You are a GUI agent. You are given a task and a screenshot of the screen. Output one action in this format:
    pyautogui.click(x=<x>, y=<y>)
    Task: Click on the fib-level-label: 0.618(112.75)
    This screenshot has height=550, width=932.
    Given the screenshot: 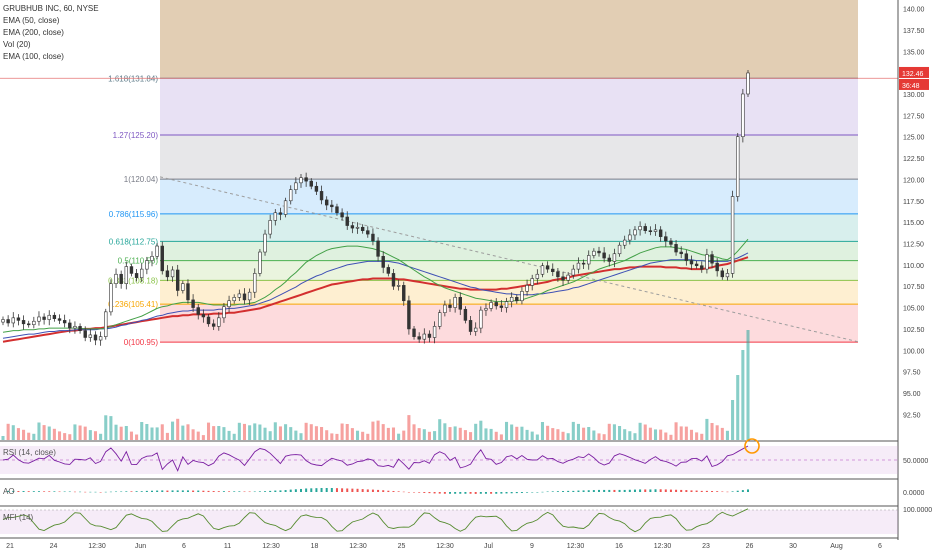 What is the action you would take?
    pyautogui.click(x=134, y=241)
    